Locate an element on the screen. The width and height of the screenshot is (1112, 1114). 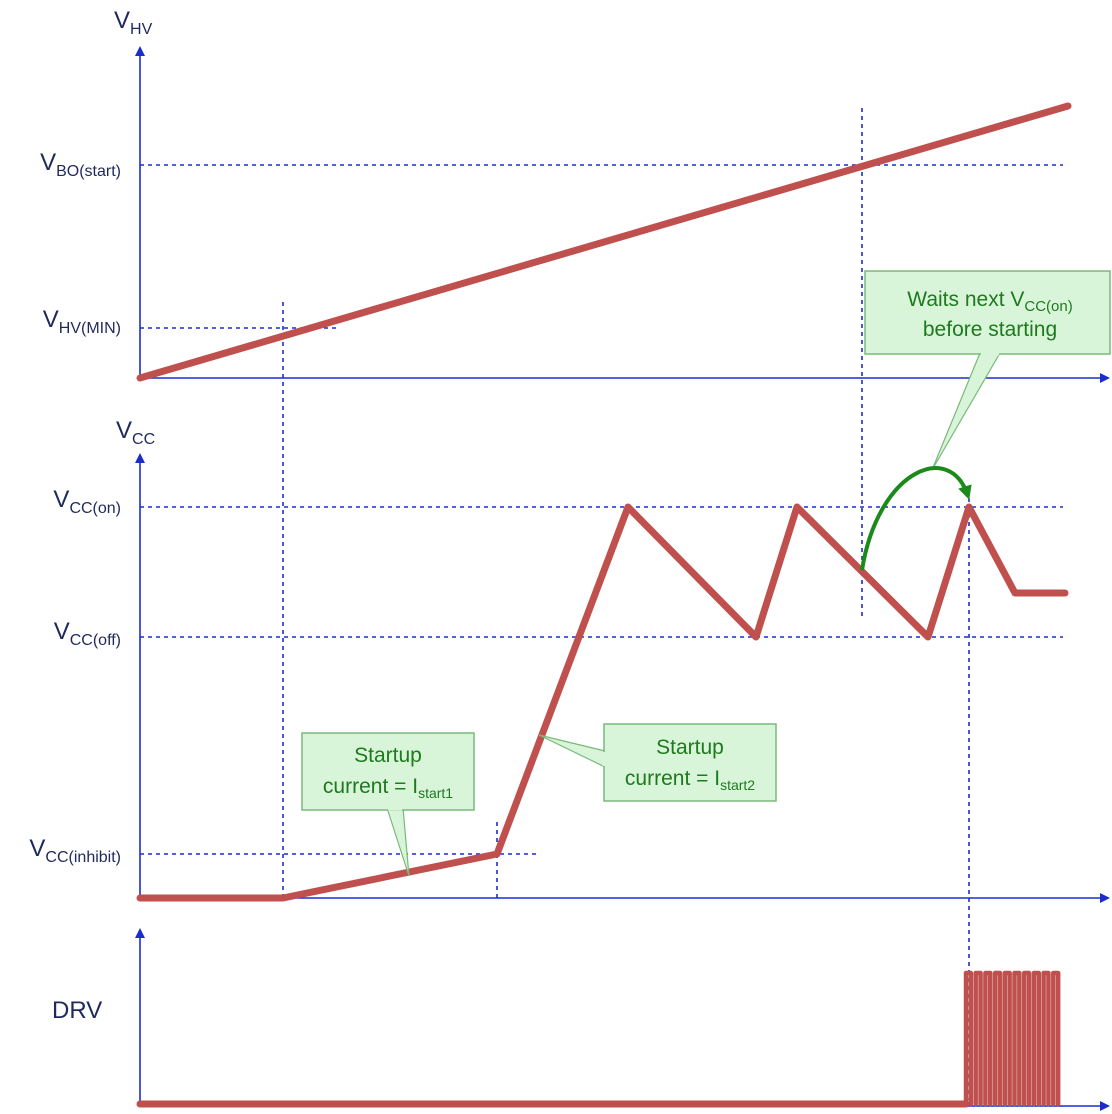
drv-pulses is located at coordinates (1012, 1038).